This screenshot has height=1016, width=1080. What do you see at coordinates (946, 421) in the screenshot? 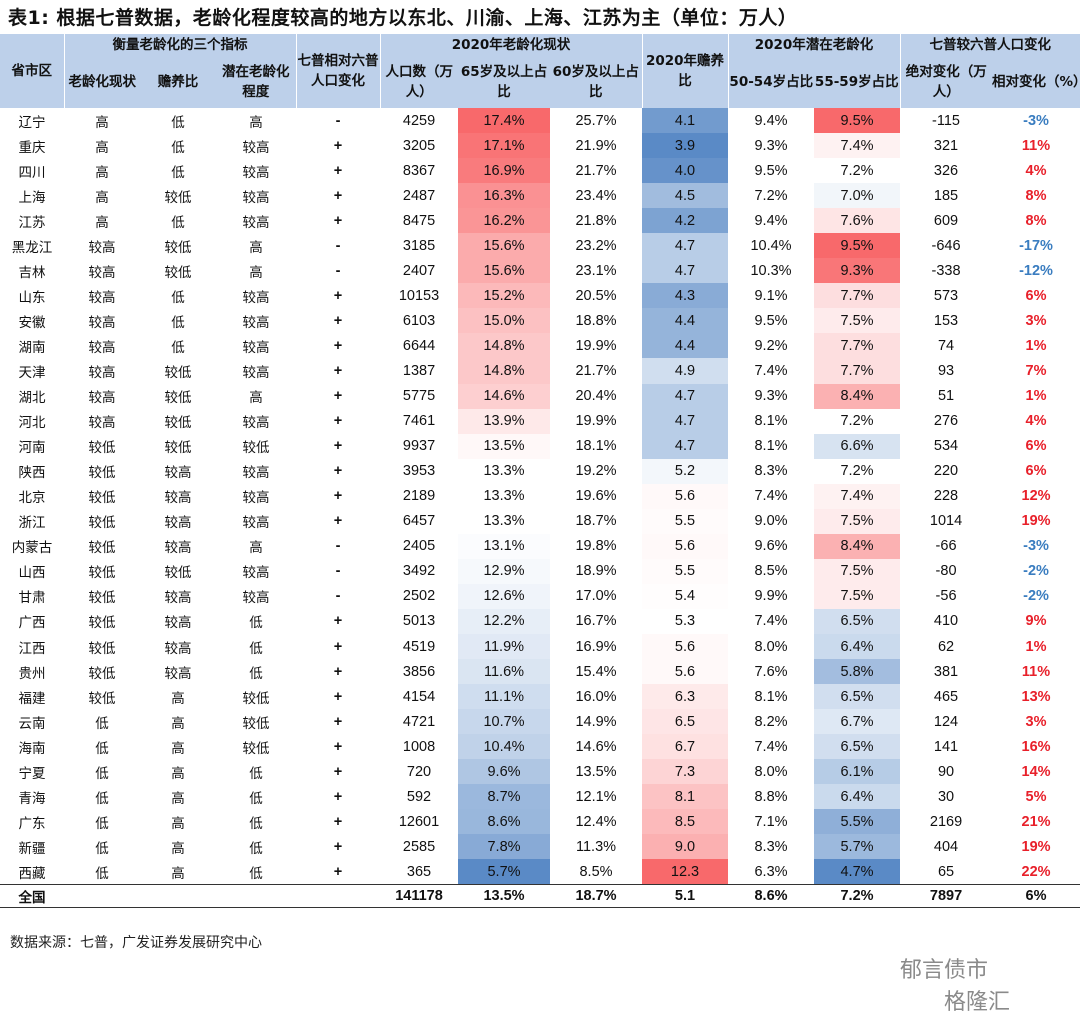
I see `abs-change-cell: 276` at bounding box center [946, 421].